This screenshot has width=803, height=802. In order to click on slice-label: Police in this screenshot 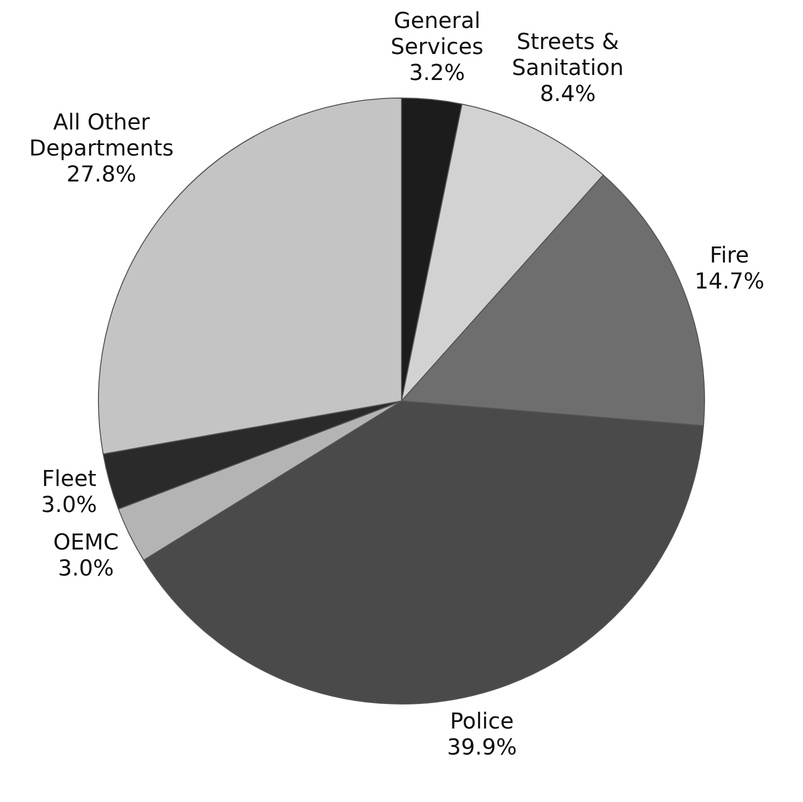, I will do `click(482, 722)`.